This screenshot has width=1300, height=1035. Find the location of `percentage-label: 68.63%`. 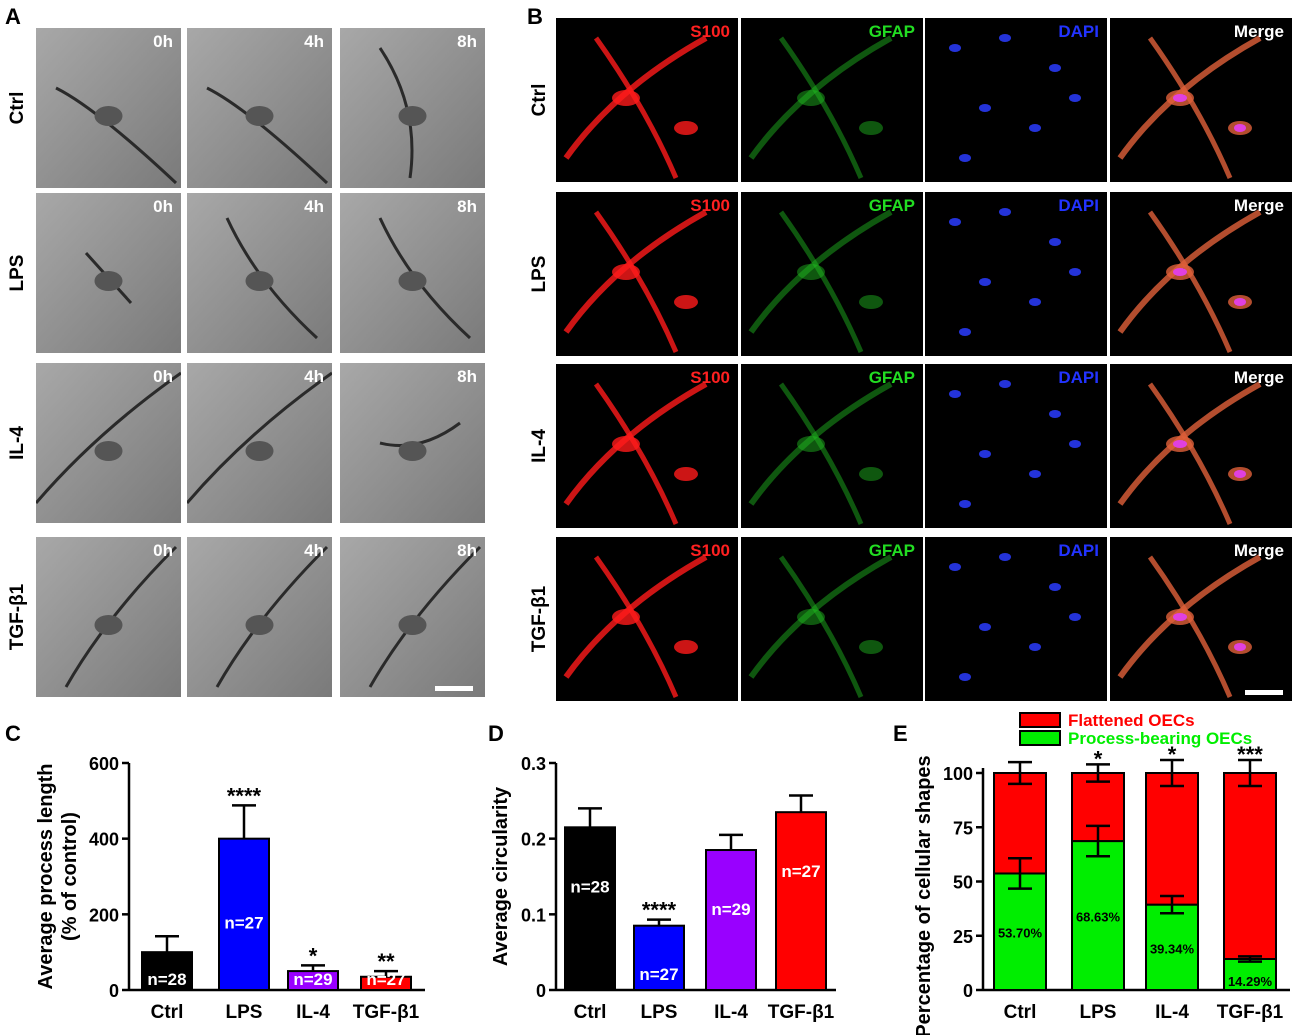

percentage-label: 68.63% is located at coordinates (1098, 917).